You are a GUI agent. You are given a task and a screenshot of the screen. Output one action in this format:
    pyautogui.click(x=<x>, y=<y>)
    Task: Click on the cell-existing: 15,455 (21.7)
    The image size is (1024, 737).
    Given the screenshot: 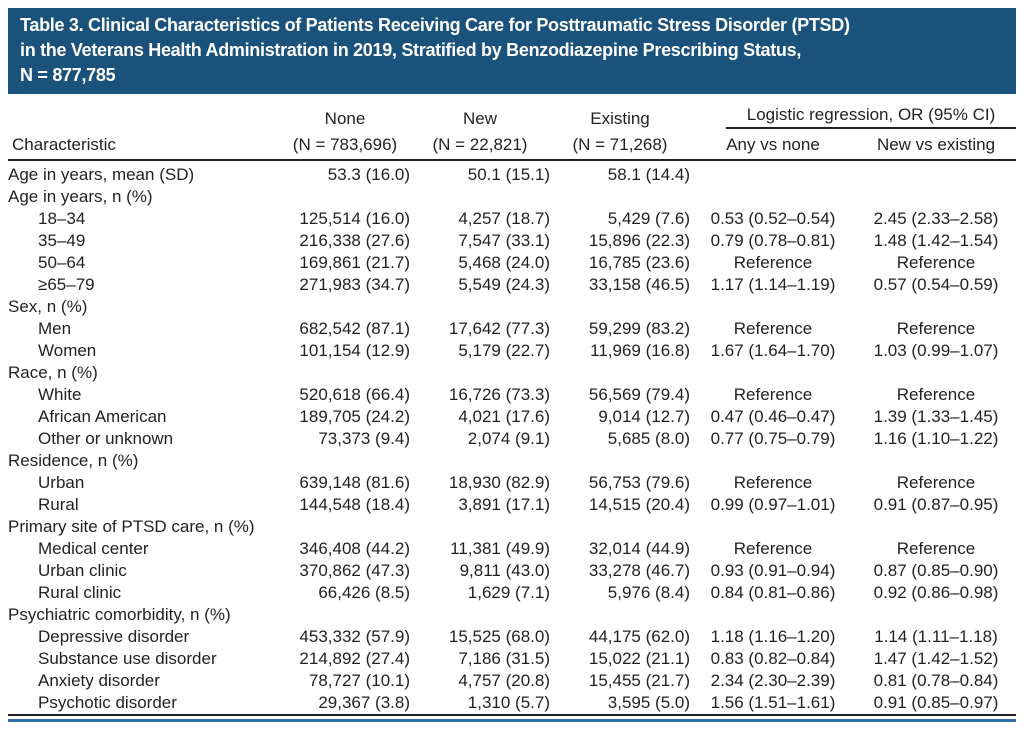 What is the action you would take?
    pyautogui.click(x=639, y=680)
    